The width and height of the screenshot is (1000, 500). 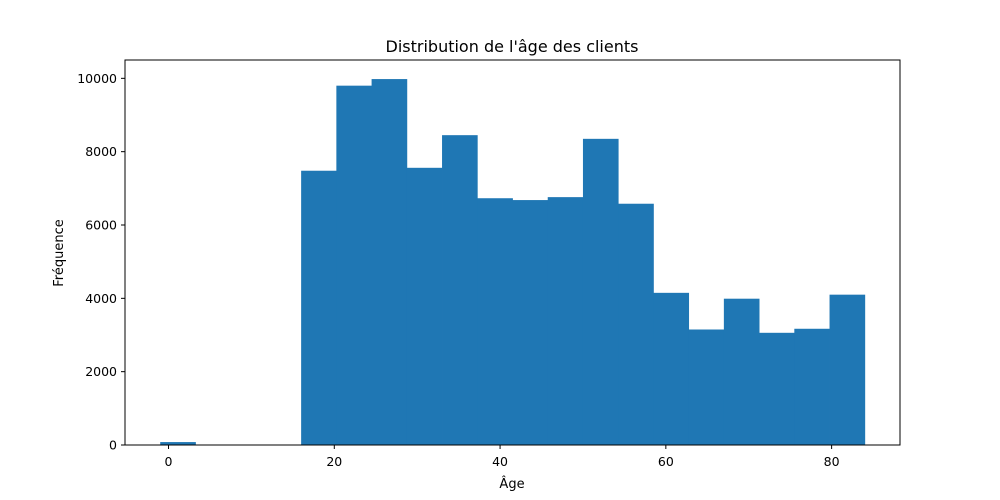 What do you see at coordinates (666, 461) in the screenshot?
I see `x-tick-label: 60` at bounding box center [666, 461].